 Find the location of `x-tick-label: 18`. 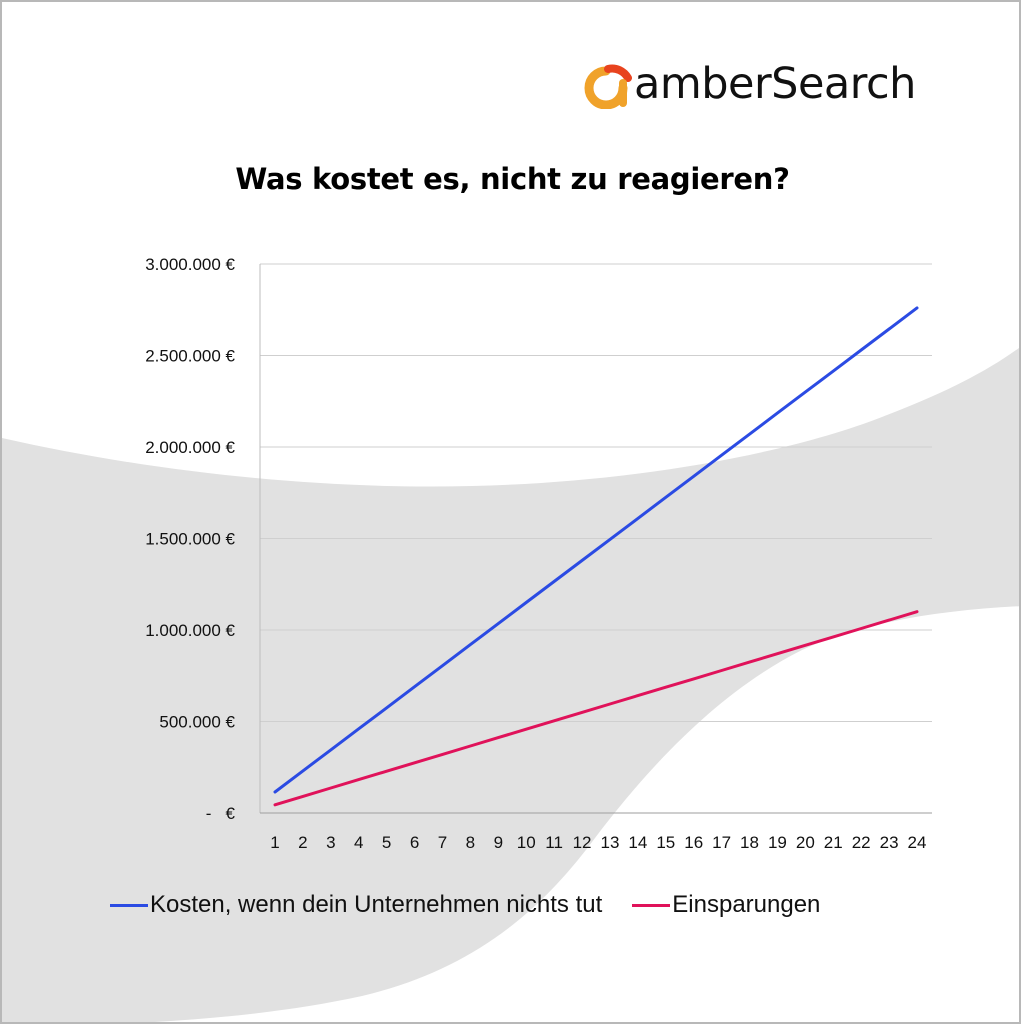

x-tick-label: 18 is located at coordinates (749, 842).